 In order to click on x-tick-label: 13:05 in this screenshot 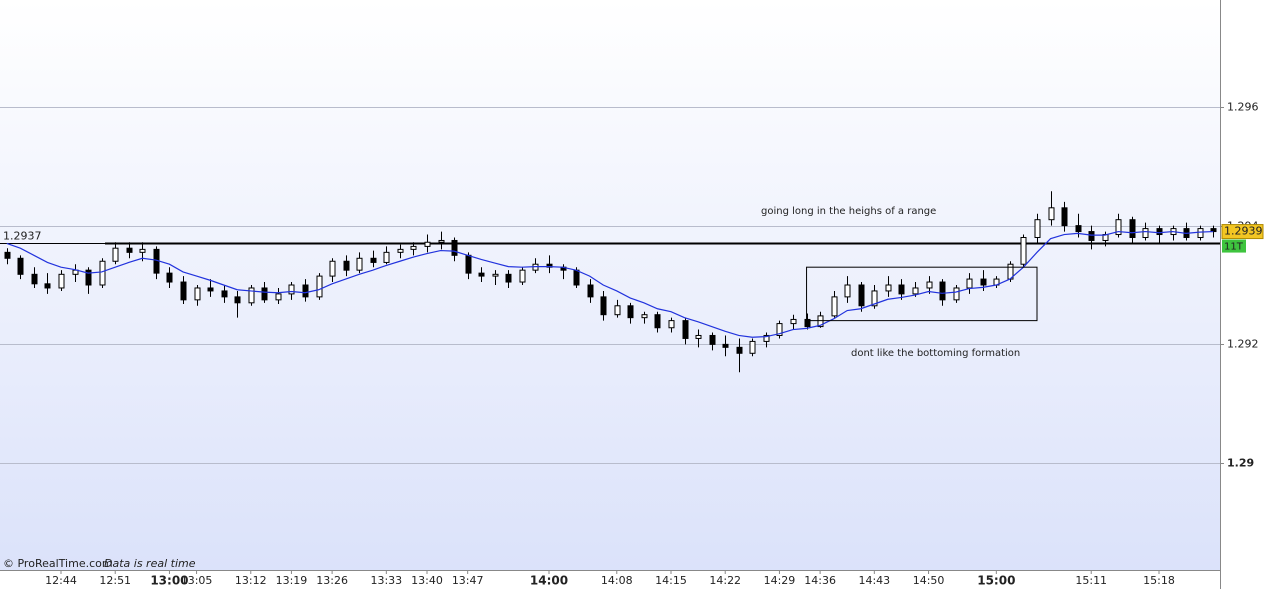, I will do `click(197, 580)`.